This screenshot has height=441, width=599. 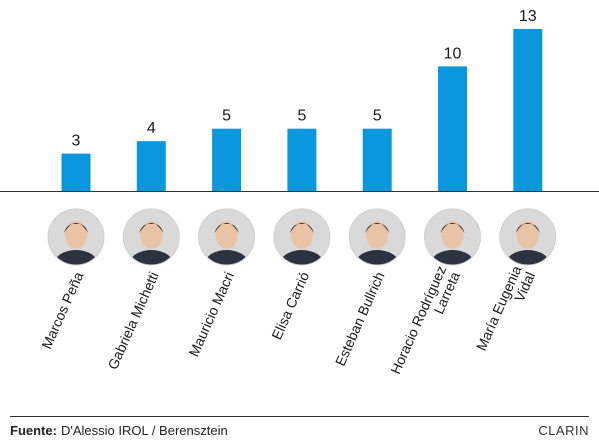 What do you see at coordinates (144, 430) in the screenshot?
I see `source-text: D'Alessio IROL / Berensztein` at bounding box center [144, 430].